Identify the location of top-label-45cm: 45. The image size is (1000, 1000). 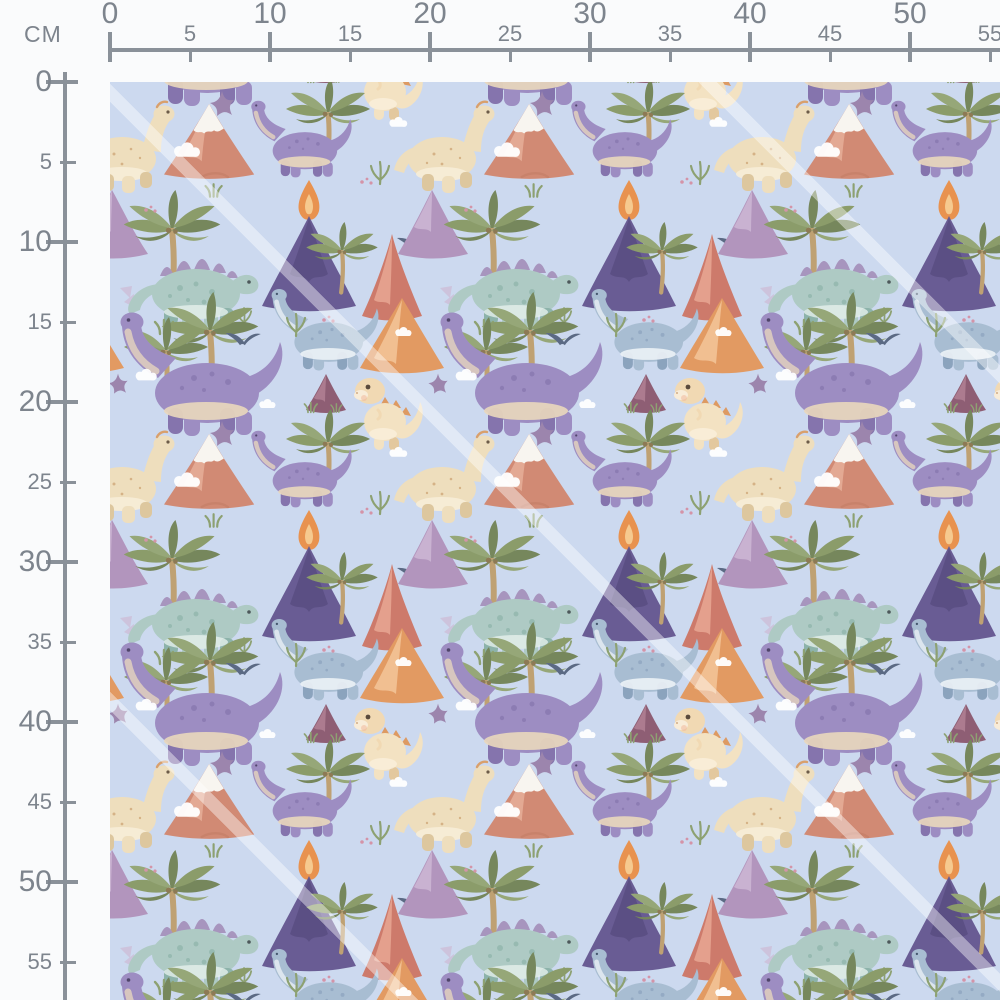
(830, 33).